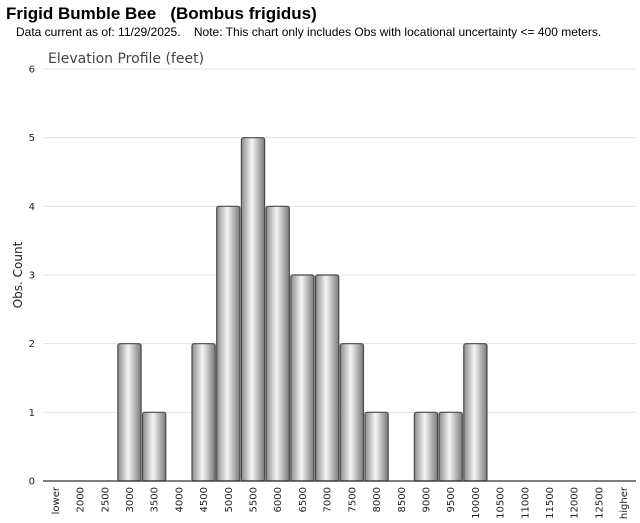 The width and height of the screenshot is (640, 523). I want to click on x-tick-label: 7000, so click(328, 499).